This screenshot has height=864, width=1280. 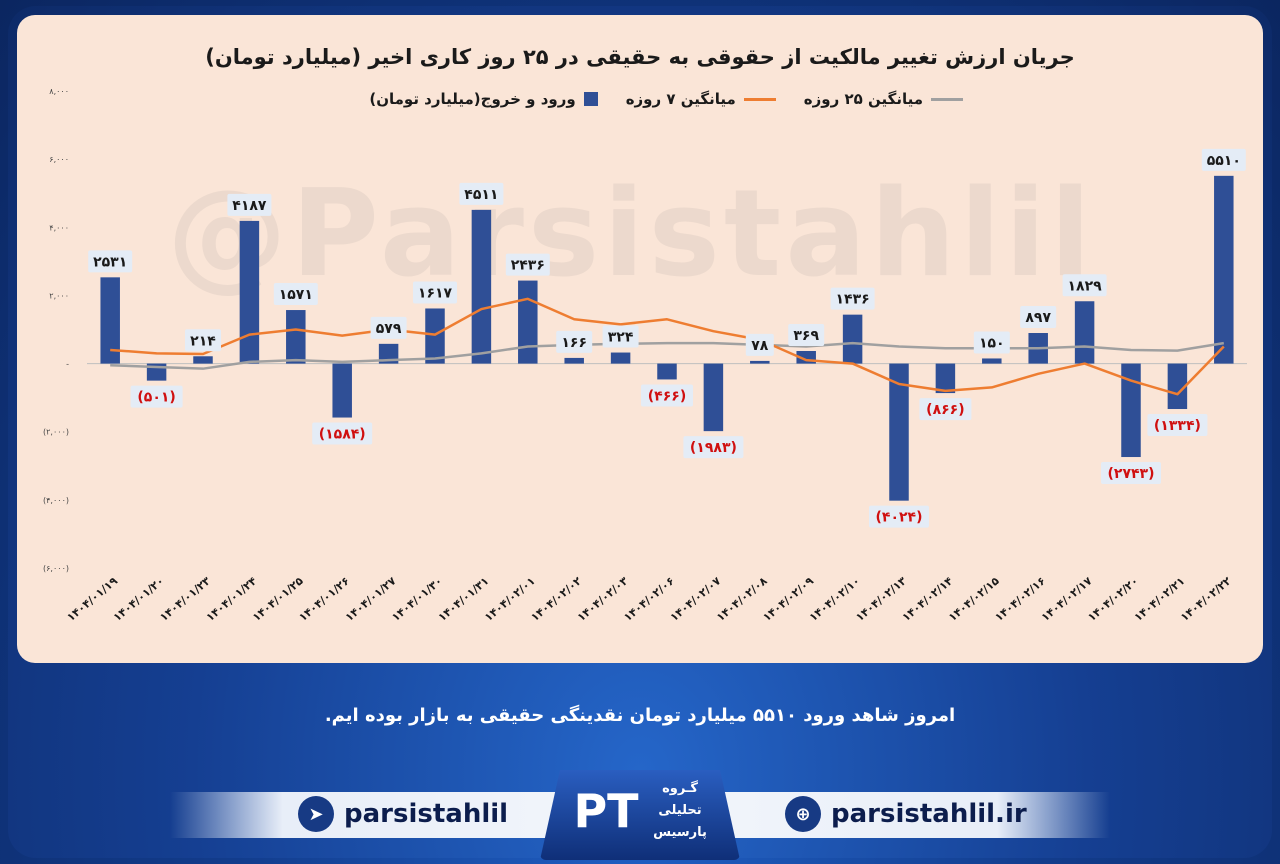 I want to click on y-tick-label: (۶,۰۰۰), so click(x=56, y=568).